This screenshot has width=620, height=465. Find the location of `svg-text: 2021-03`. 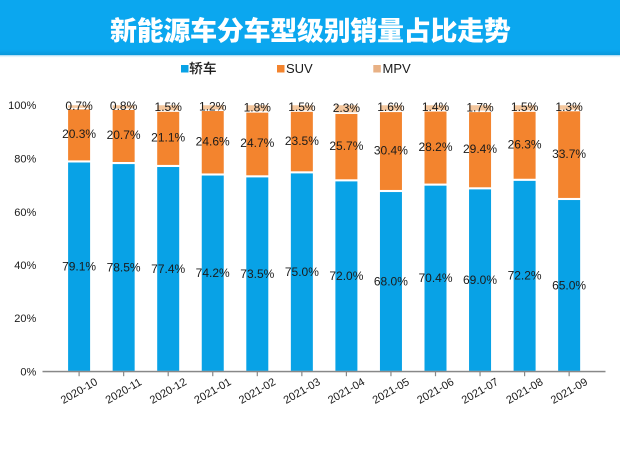

svg-text: 2021-03 is located at coordinates (302, 391).